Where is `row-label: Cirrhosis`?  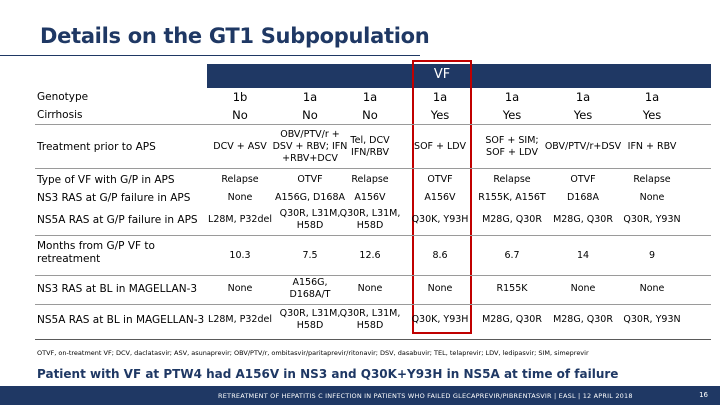
row-label: Cirrhosis is located at coordinates (60, 115).